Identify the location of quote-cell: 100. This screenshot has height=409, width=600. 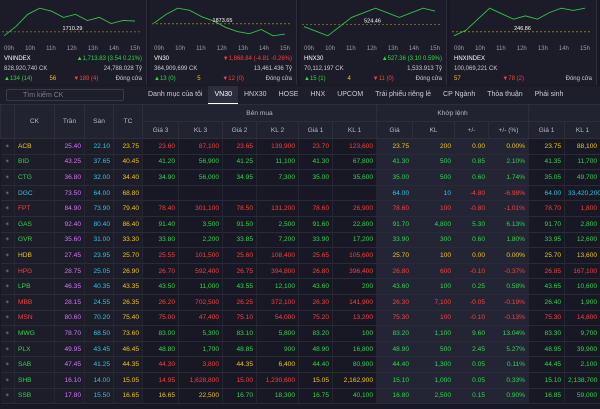
(354, 333).